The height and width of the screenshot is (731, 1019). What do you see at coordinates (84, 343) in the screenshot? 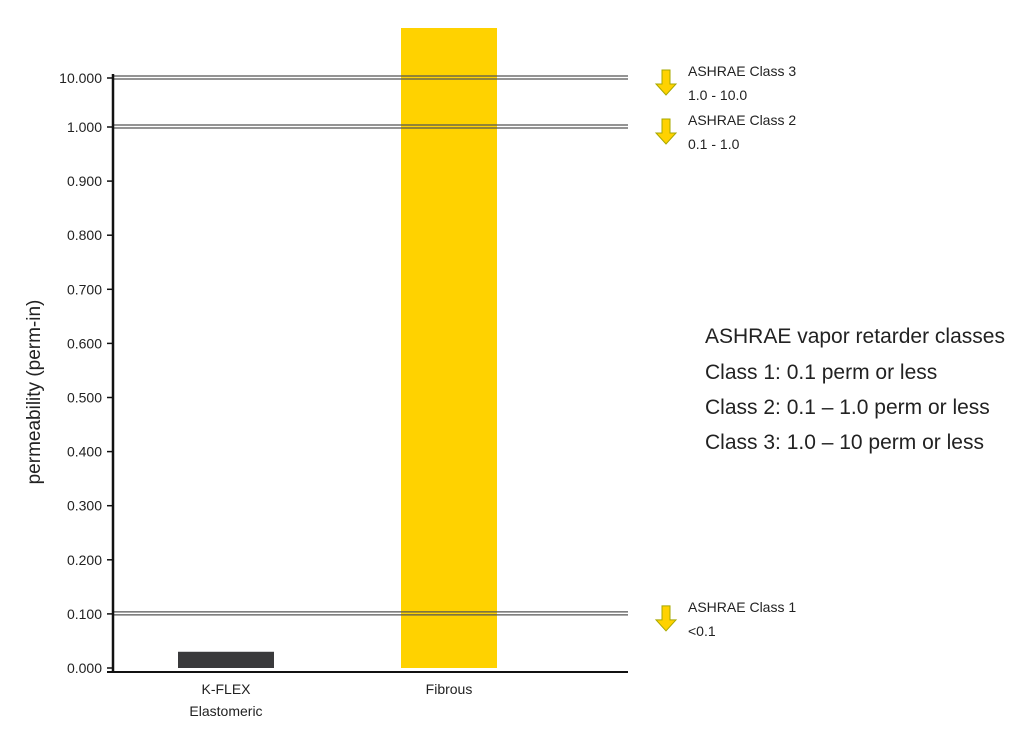
I see `y-tick-label: 0.600` at bounding box center [84, 343].